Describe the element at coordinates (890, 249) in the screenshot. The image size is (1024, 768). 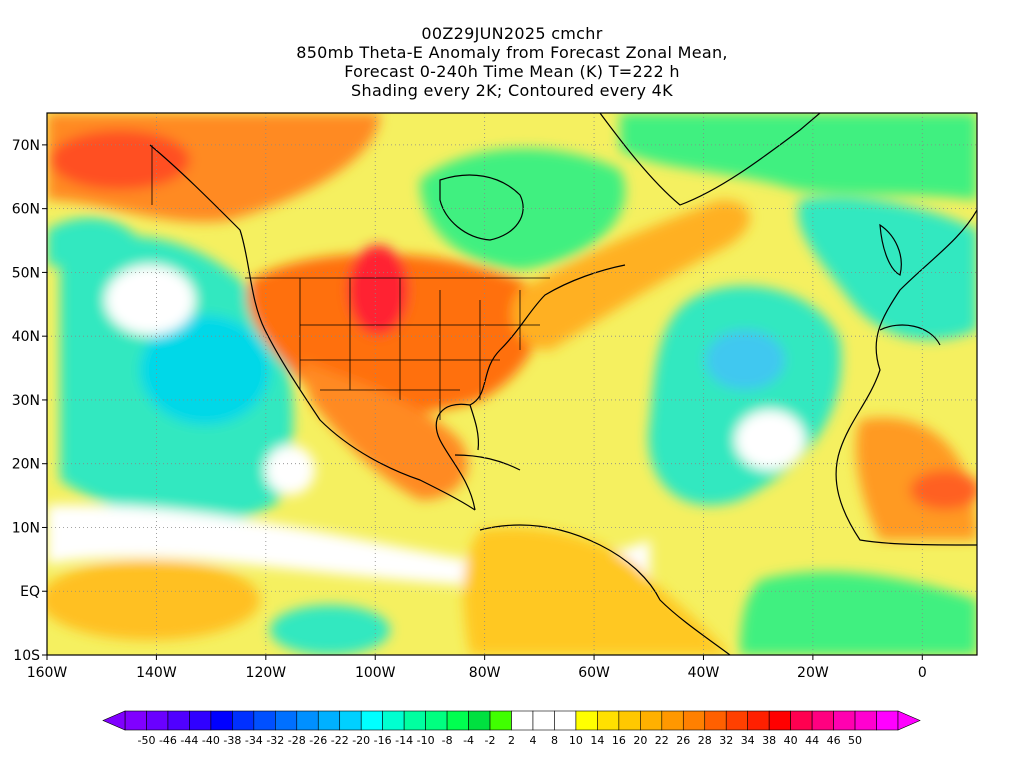
I see `uk` at that location.